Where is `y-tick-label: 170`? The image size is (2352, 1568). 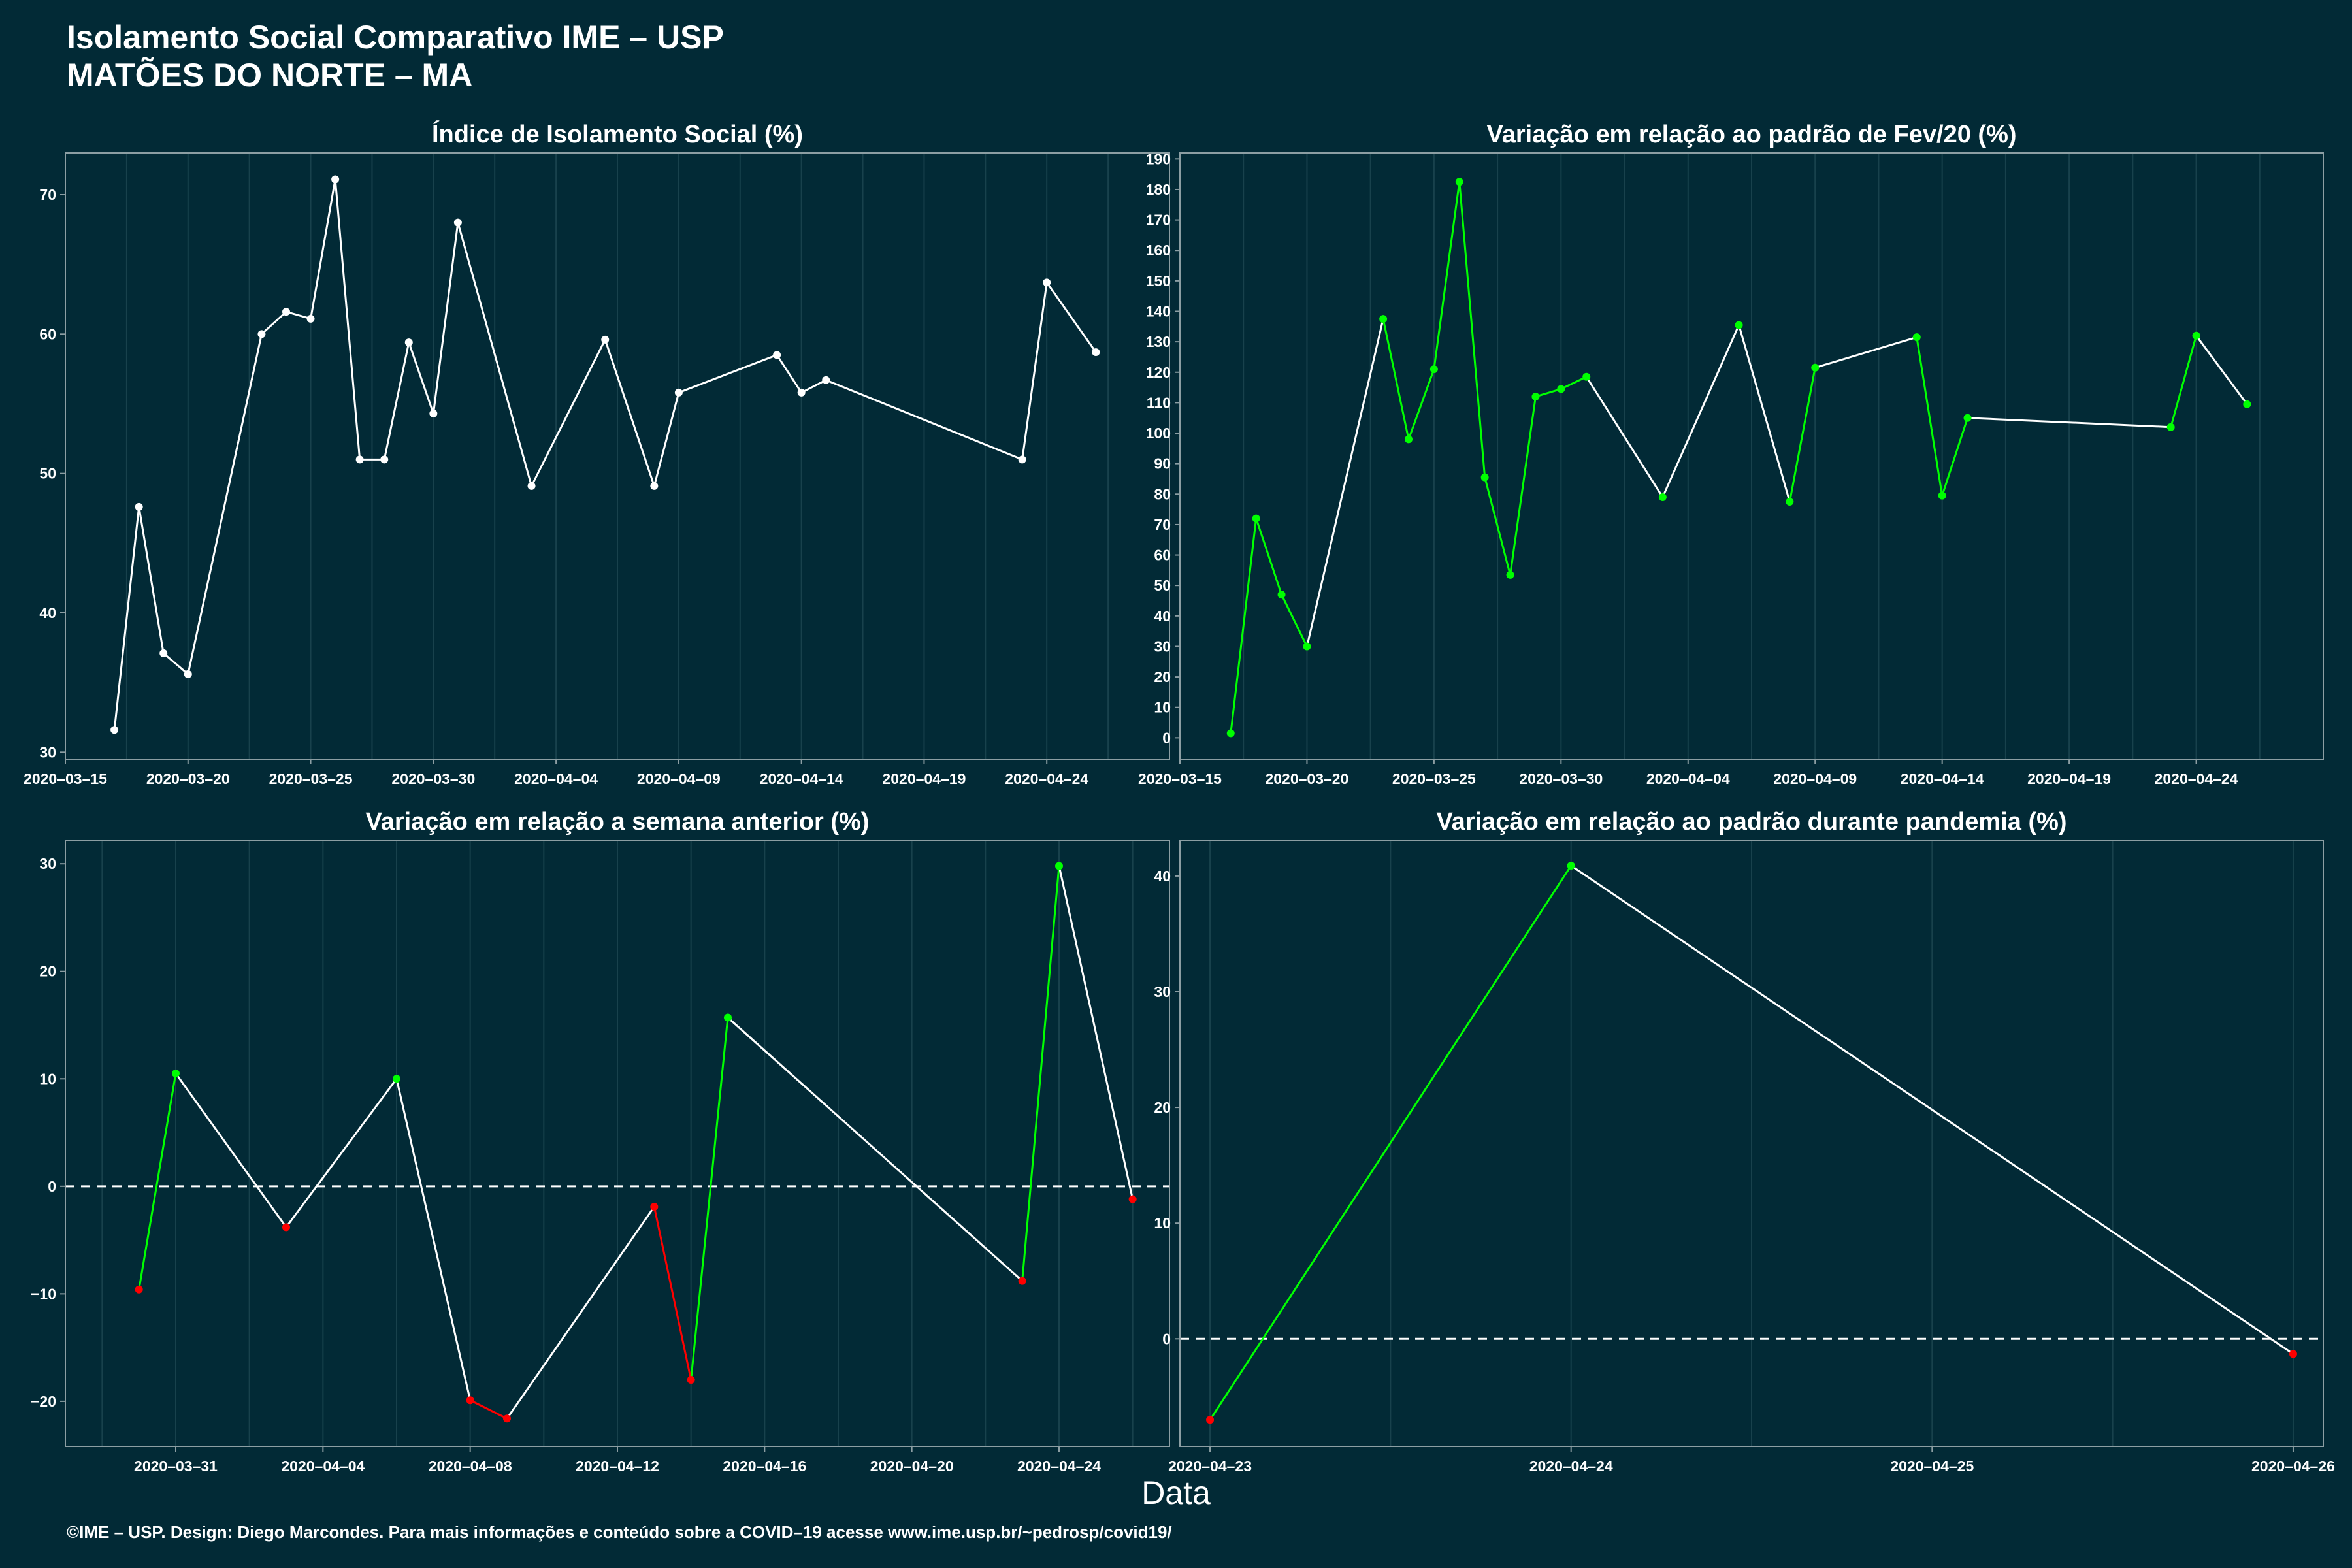 y-tick-label: 170 is located at coordinates (1158, 220).